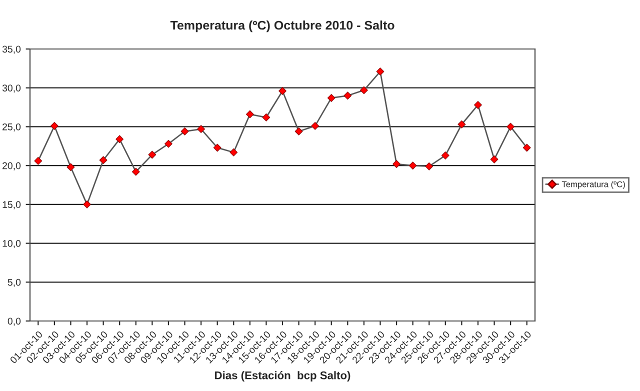 This screenshot has width=640, height=391. What do you see at coordinates (14, 322) in the screenshot?
I see `y-tick-label: 0,0` at bounding box center [14, 322].